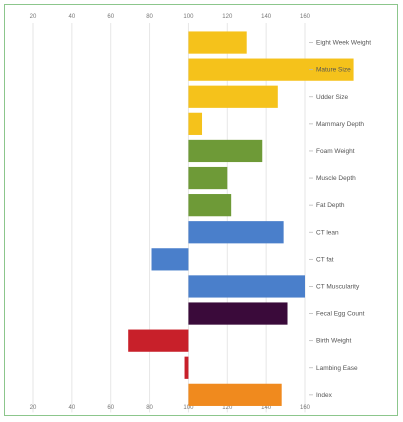 This screenshot has width=403, height=422. Describe the element at coordinates (332, 97) in the screenshot. I see `category-label: Udder Size` at that location.